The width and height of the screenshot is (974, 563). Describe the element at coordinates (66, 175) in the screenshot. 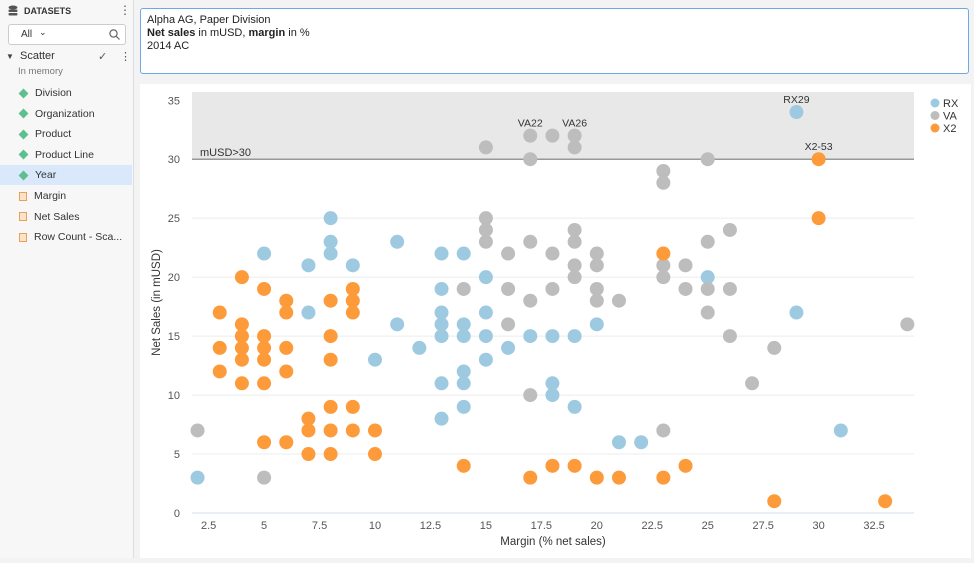

I see `field-year: Year` at that location.